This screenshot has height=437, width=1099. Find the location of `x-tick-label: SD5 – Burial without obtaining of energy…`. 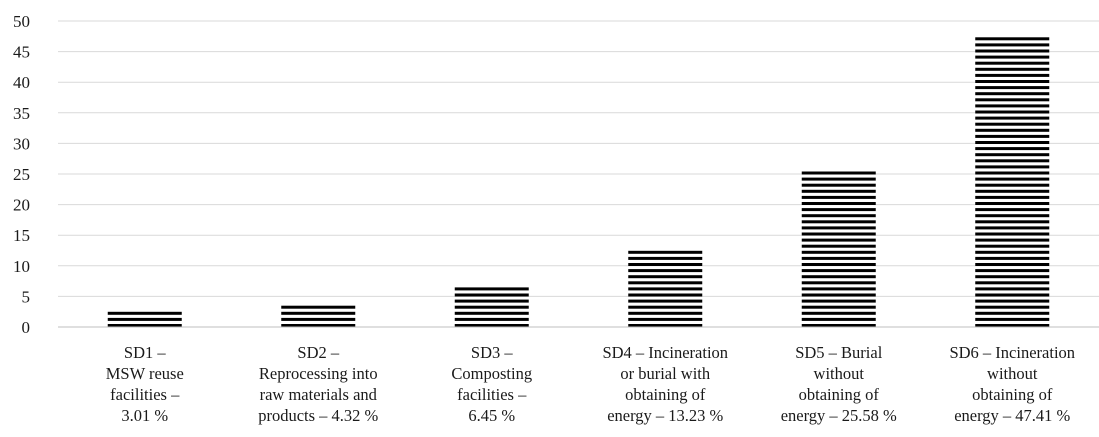

x-tick-label: SD5 – Burial without obtaining of energy… is located at coordinates (838, 384).